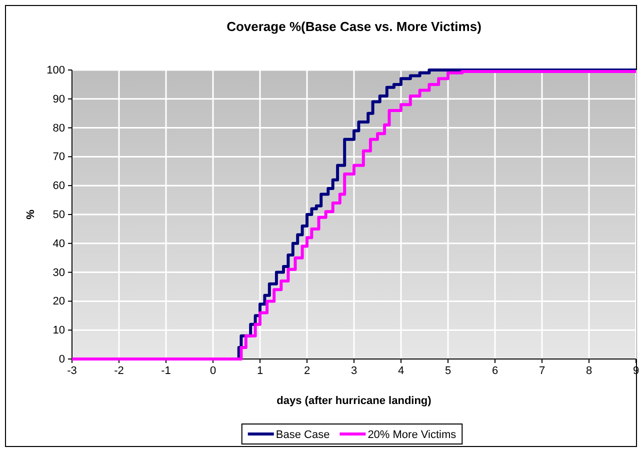 The height and width of the screenshot is (451, 643). I want to click on x-tick-label: -2, so click(119, 370).